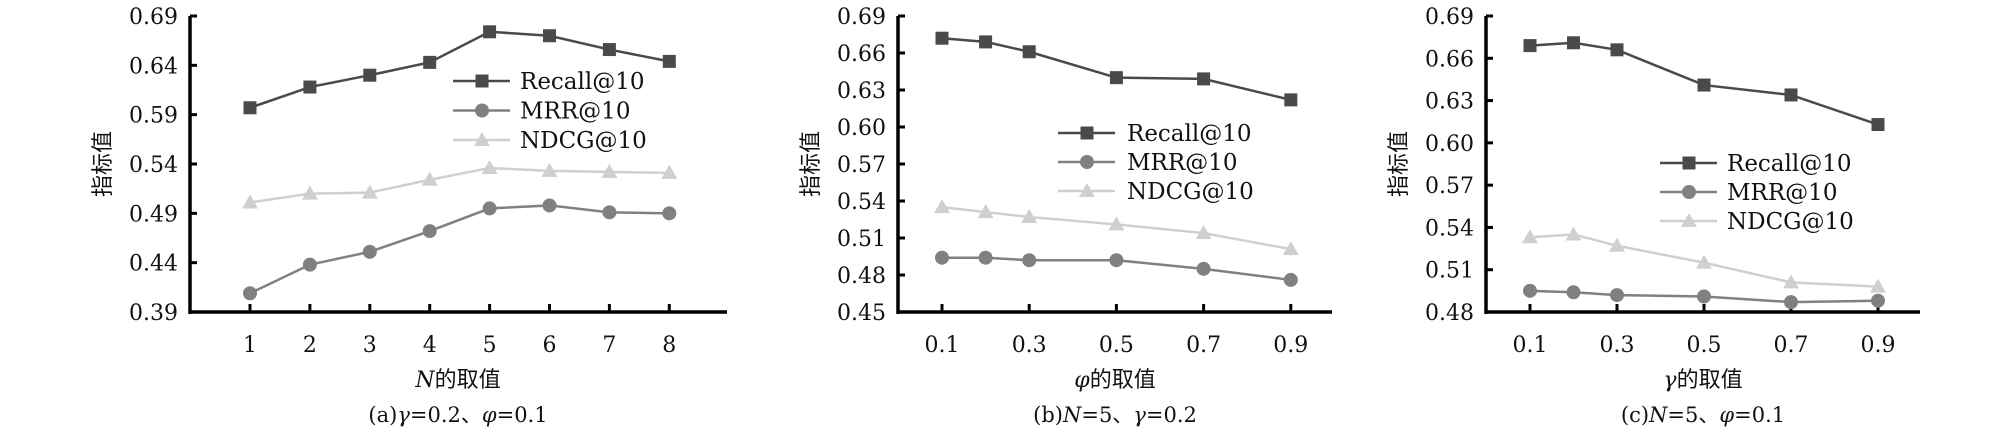 The image size is (2009, 438). What do you see at coordinates (1449, 313) in the screenshot?
I see `y-tick-label: 0.48` at bounding box center [1449, 313].